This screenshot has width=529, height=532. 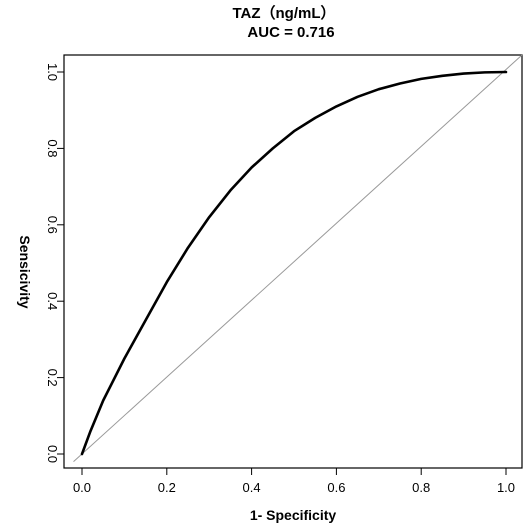 What do you see at coordinates (290, 32) in the screenshot?
I see `chart-subtitle: AUC = 0.716` at bounding box center [290, 32].